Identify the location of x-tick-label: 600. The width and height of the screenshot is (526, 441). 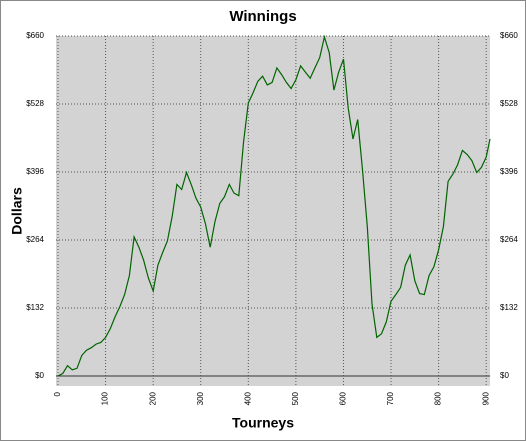
(343, 398).